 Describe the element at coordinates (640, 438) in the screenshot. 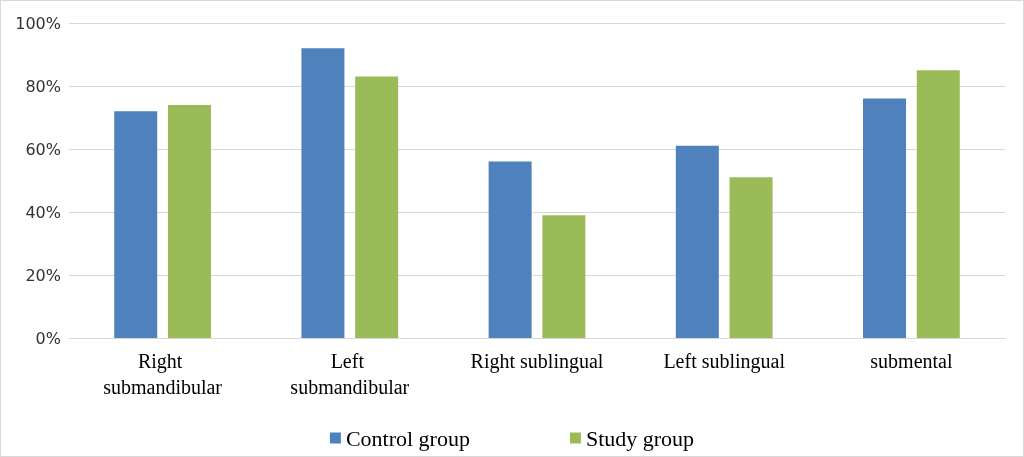

I see `legend-label: Study group` at that location.